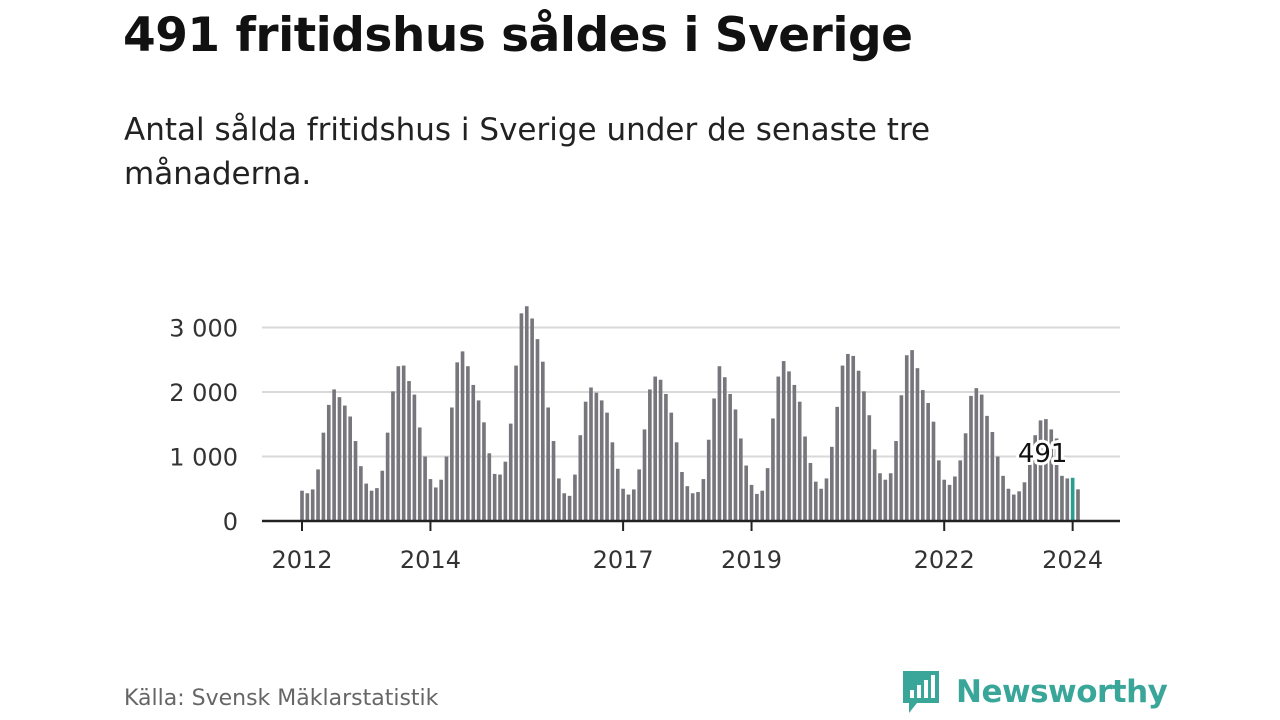  I want to click on y-tick-label: 1 000, so click(203, 458).